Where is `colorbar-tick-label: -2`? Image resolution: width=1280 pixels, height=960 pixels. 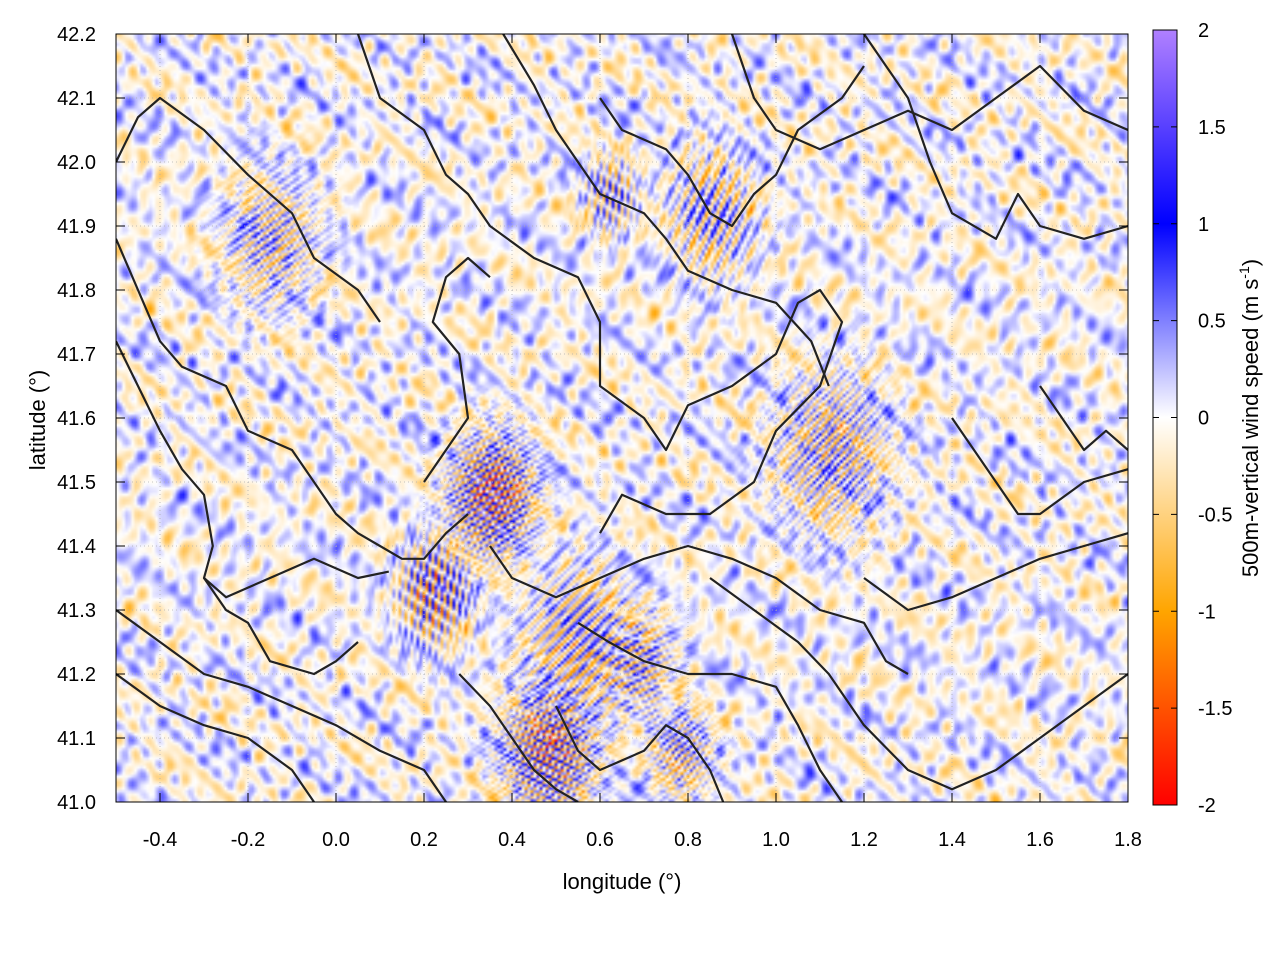
colorbar-tick-label: -2 is located at coordinates (1207, 806).